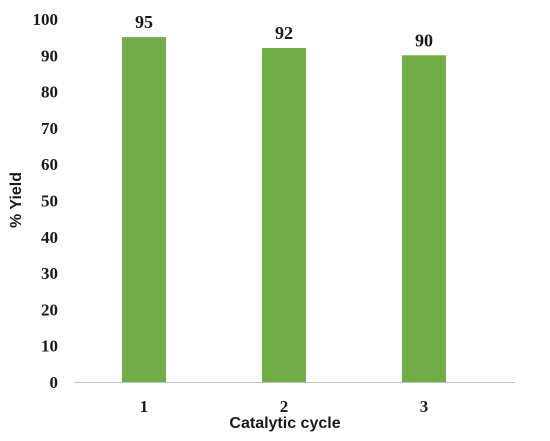  Describe the element at coordinates (144, 406) in the screenshot. I see `x-tick-label: 1` at that location.